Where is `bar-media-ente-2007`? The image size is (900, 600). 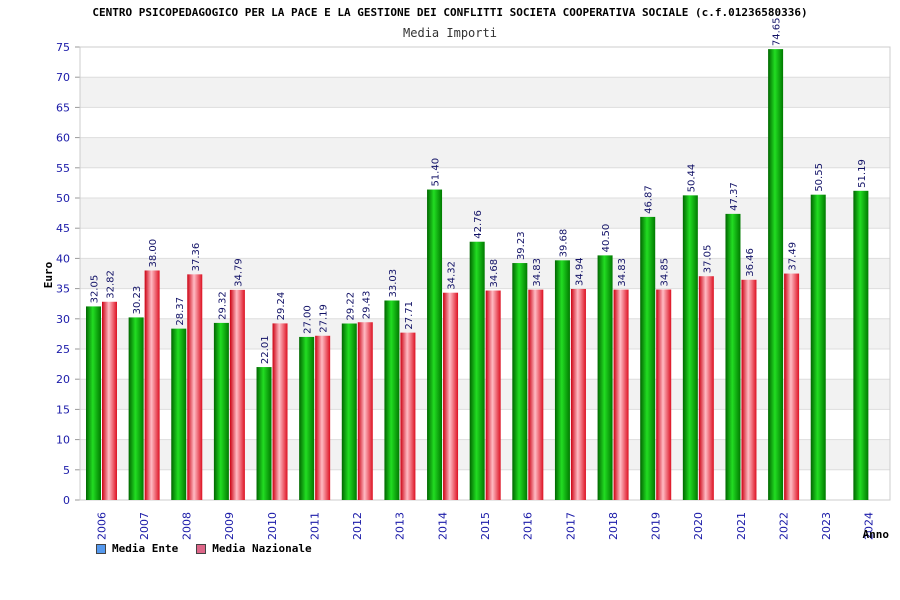
bar-media-ente-2007 is located at coordinates (136, 408).